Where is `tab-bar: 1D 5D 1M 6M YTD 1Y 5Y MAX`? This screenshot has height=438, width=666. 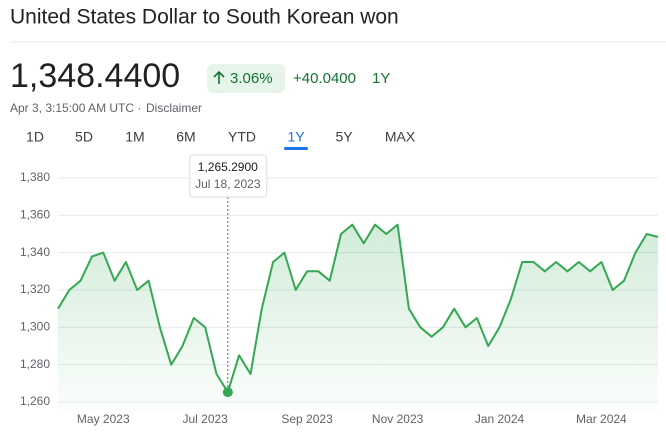
tab-bar: 1D 5D 1M 6M YTD 1Y 5Y MAX is located at coordinates (221, 139).